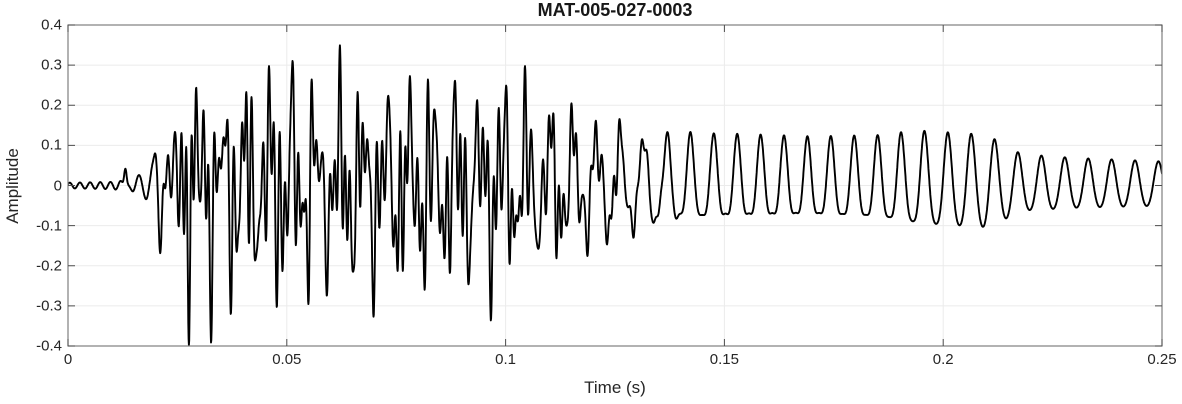 The image size is (1182, 404). What do you see at coordinates (615, 387) in the screenshot?
I see `x-axis-label: Time (s)` at bounding box center [615, 387].